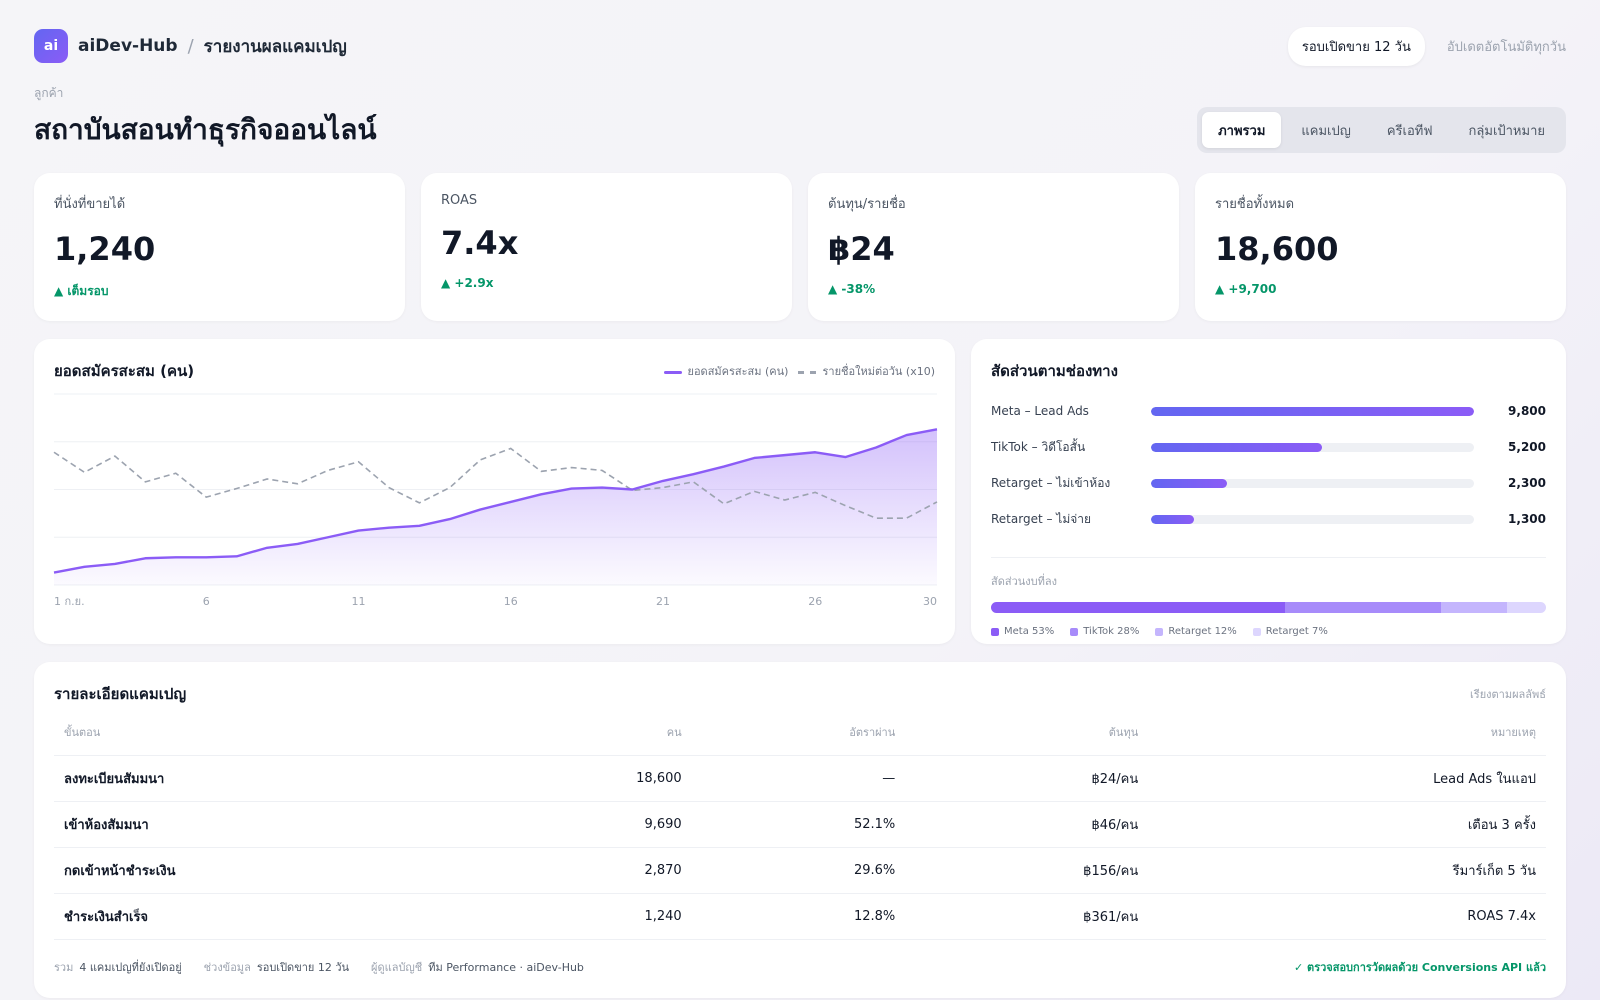  I want to click on legend-swatch-solid, so click(672, 372).